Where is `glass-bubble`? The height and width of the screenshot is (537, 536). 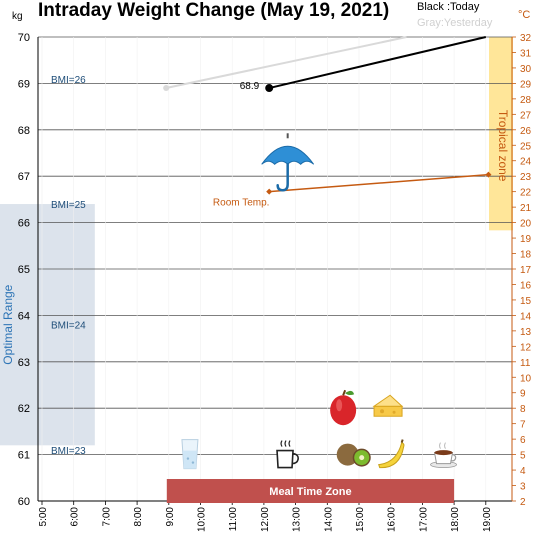 glass-bubble is located at coordinates (193, 462).